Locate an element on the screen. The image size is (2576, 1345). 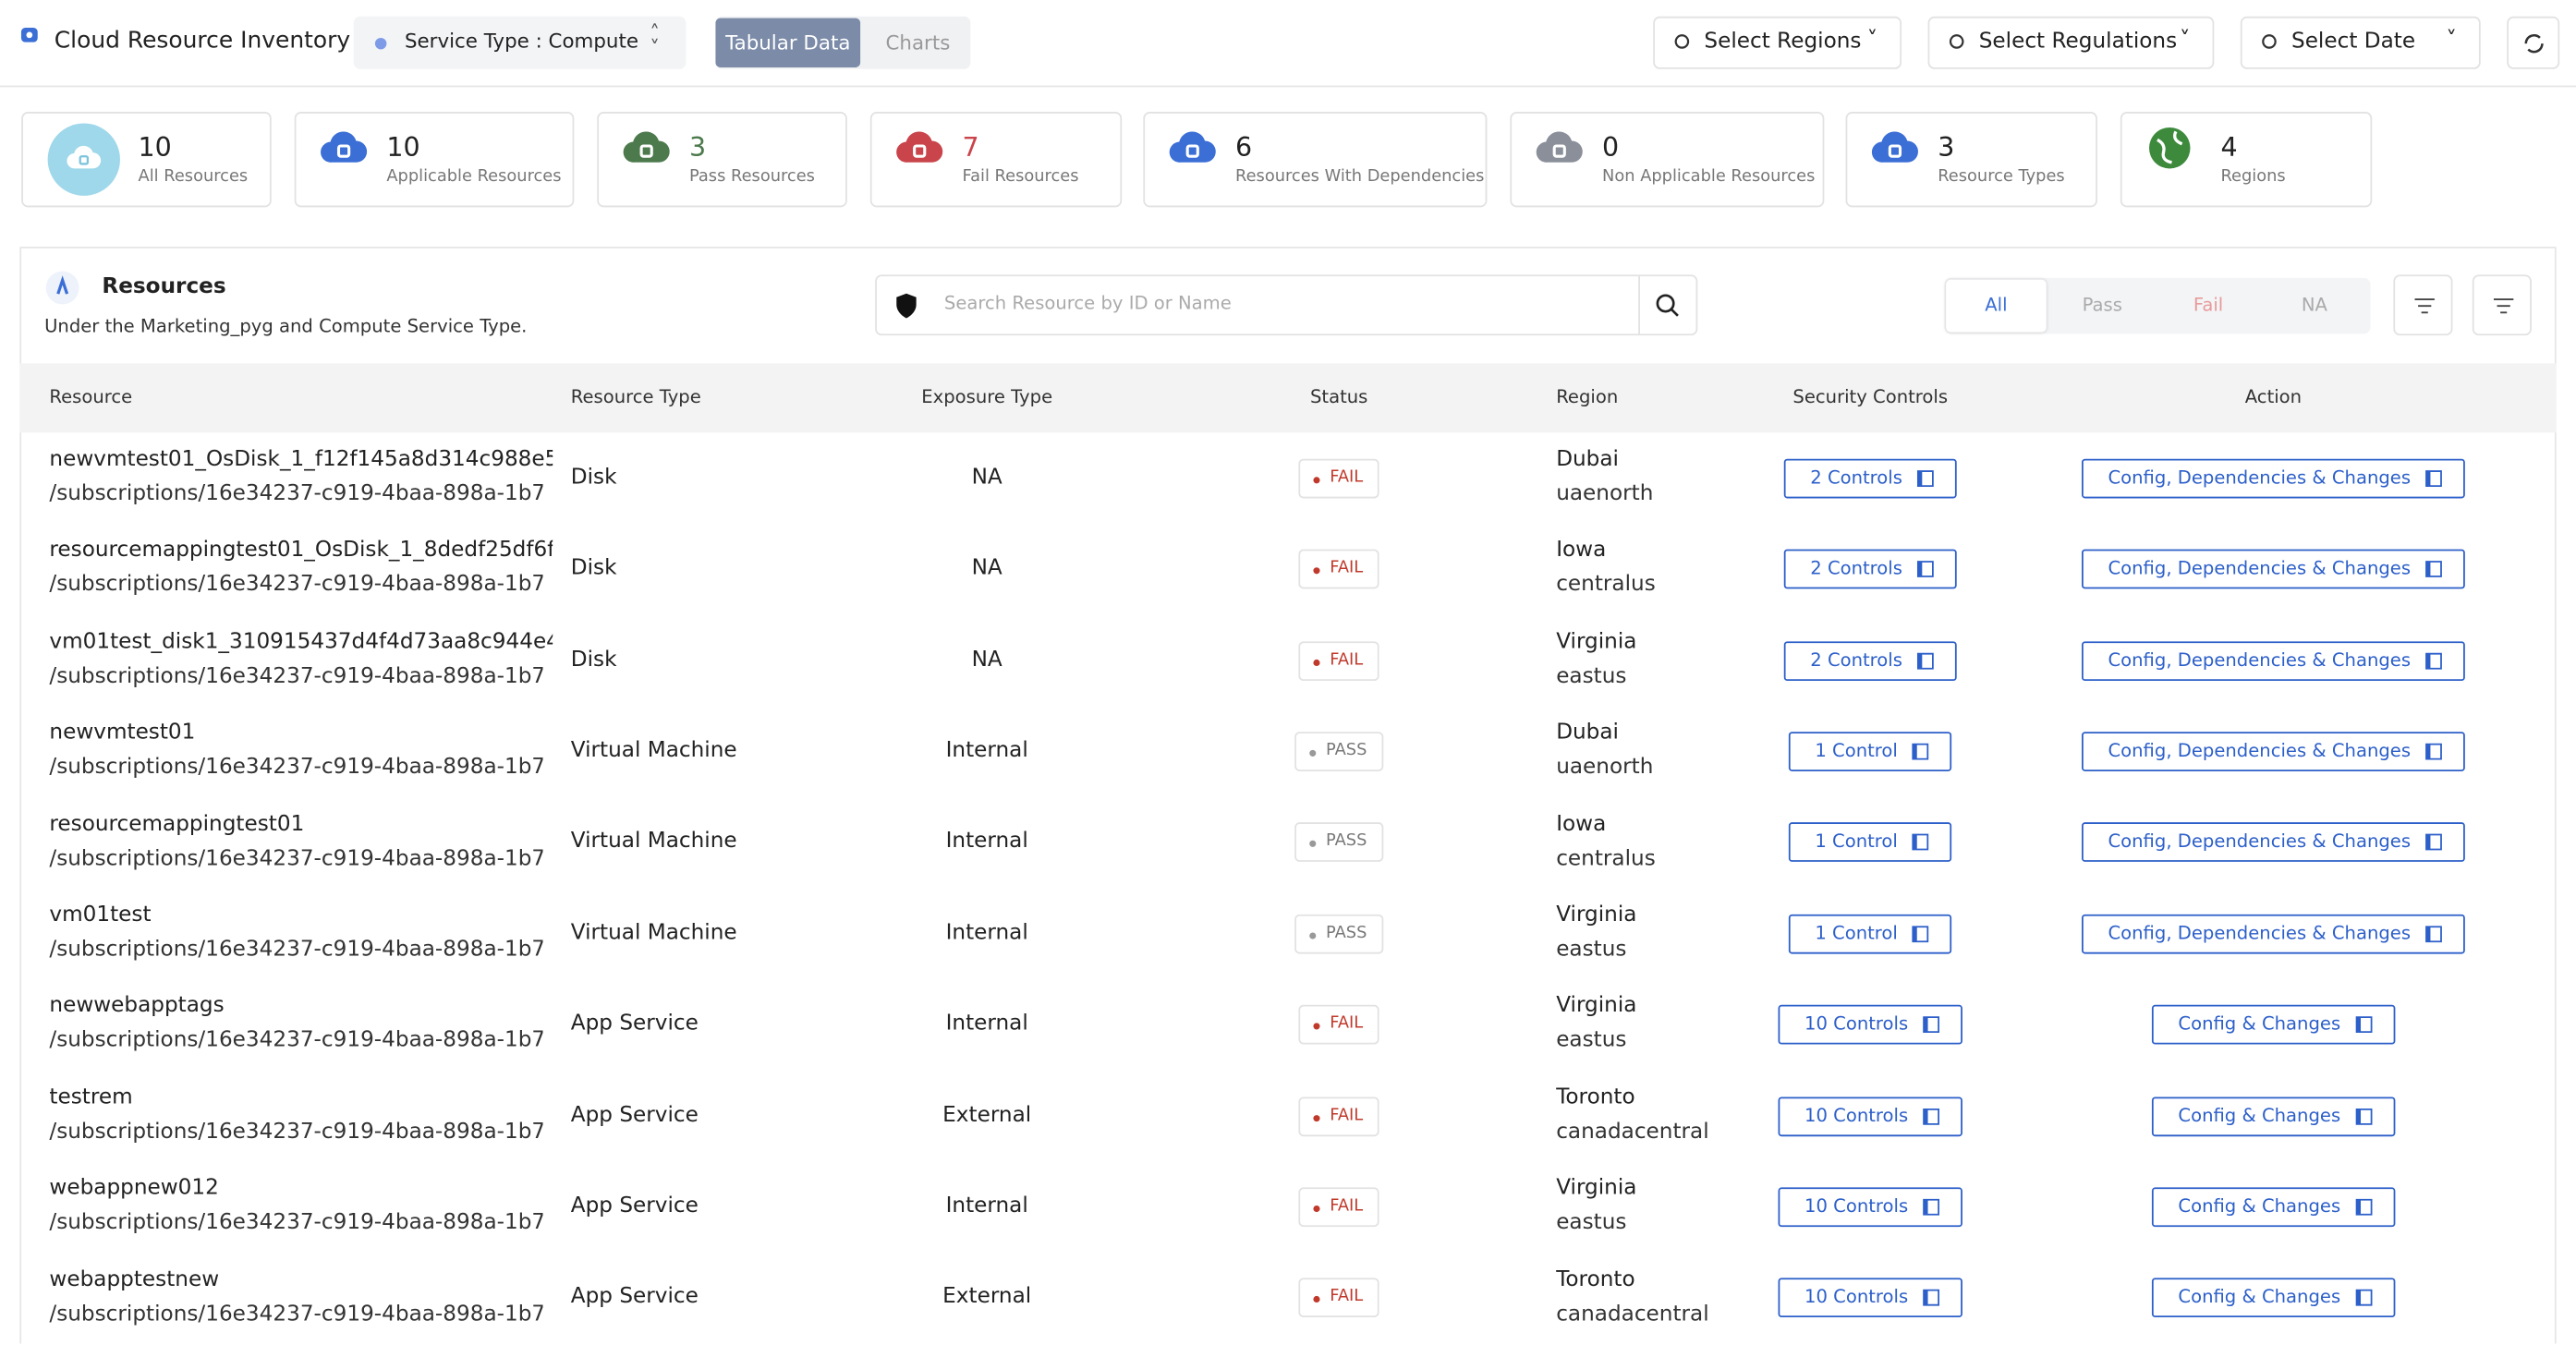
column-header: Exposure Type is located at coordinates (986, 397).